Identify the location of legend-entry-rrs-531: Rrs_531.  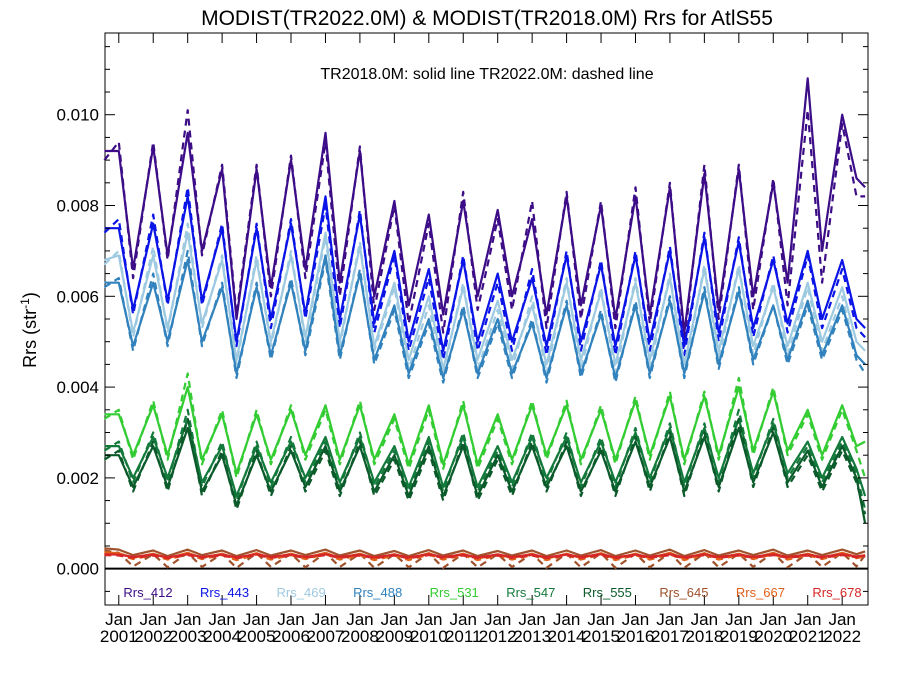
(454, 592).